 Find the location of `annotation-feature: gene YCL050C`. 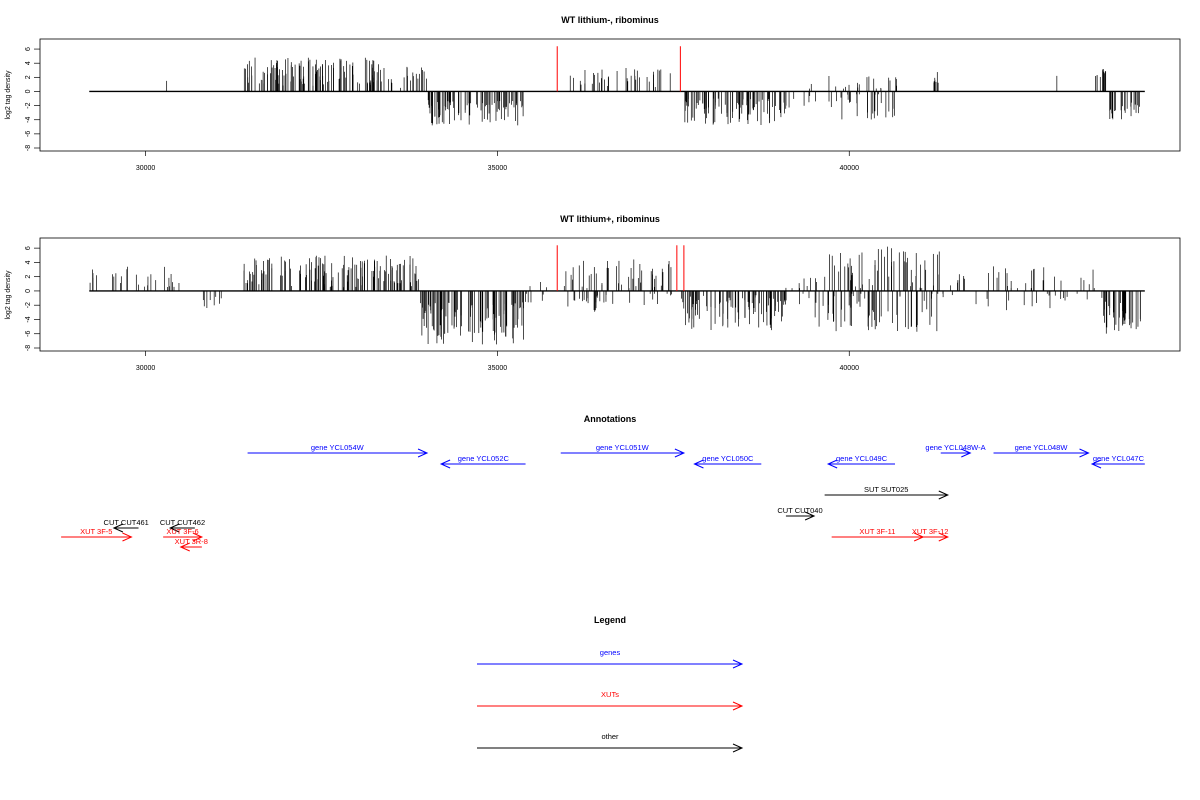

annotation-feature: gene YCL050C is located at coordinates (727, 461).